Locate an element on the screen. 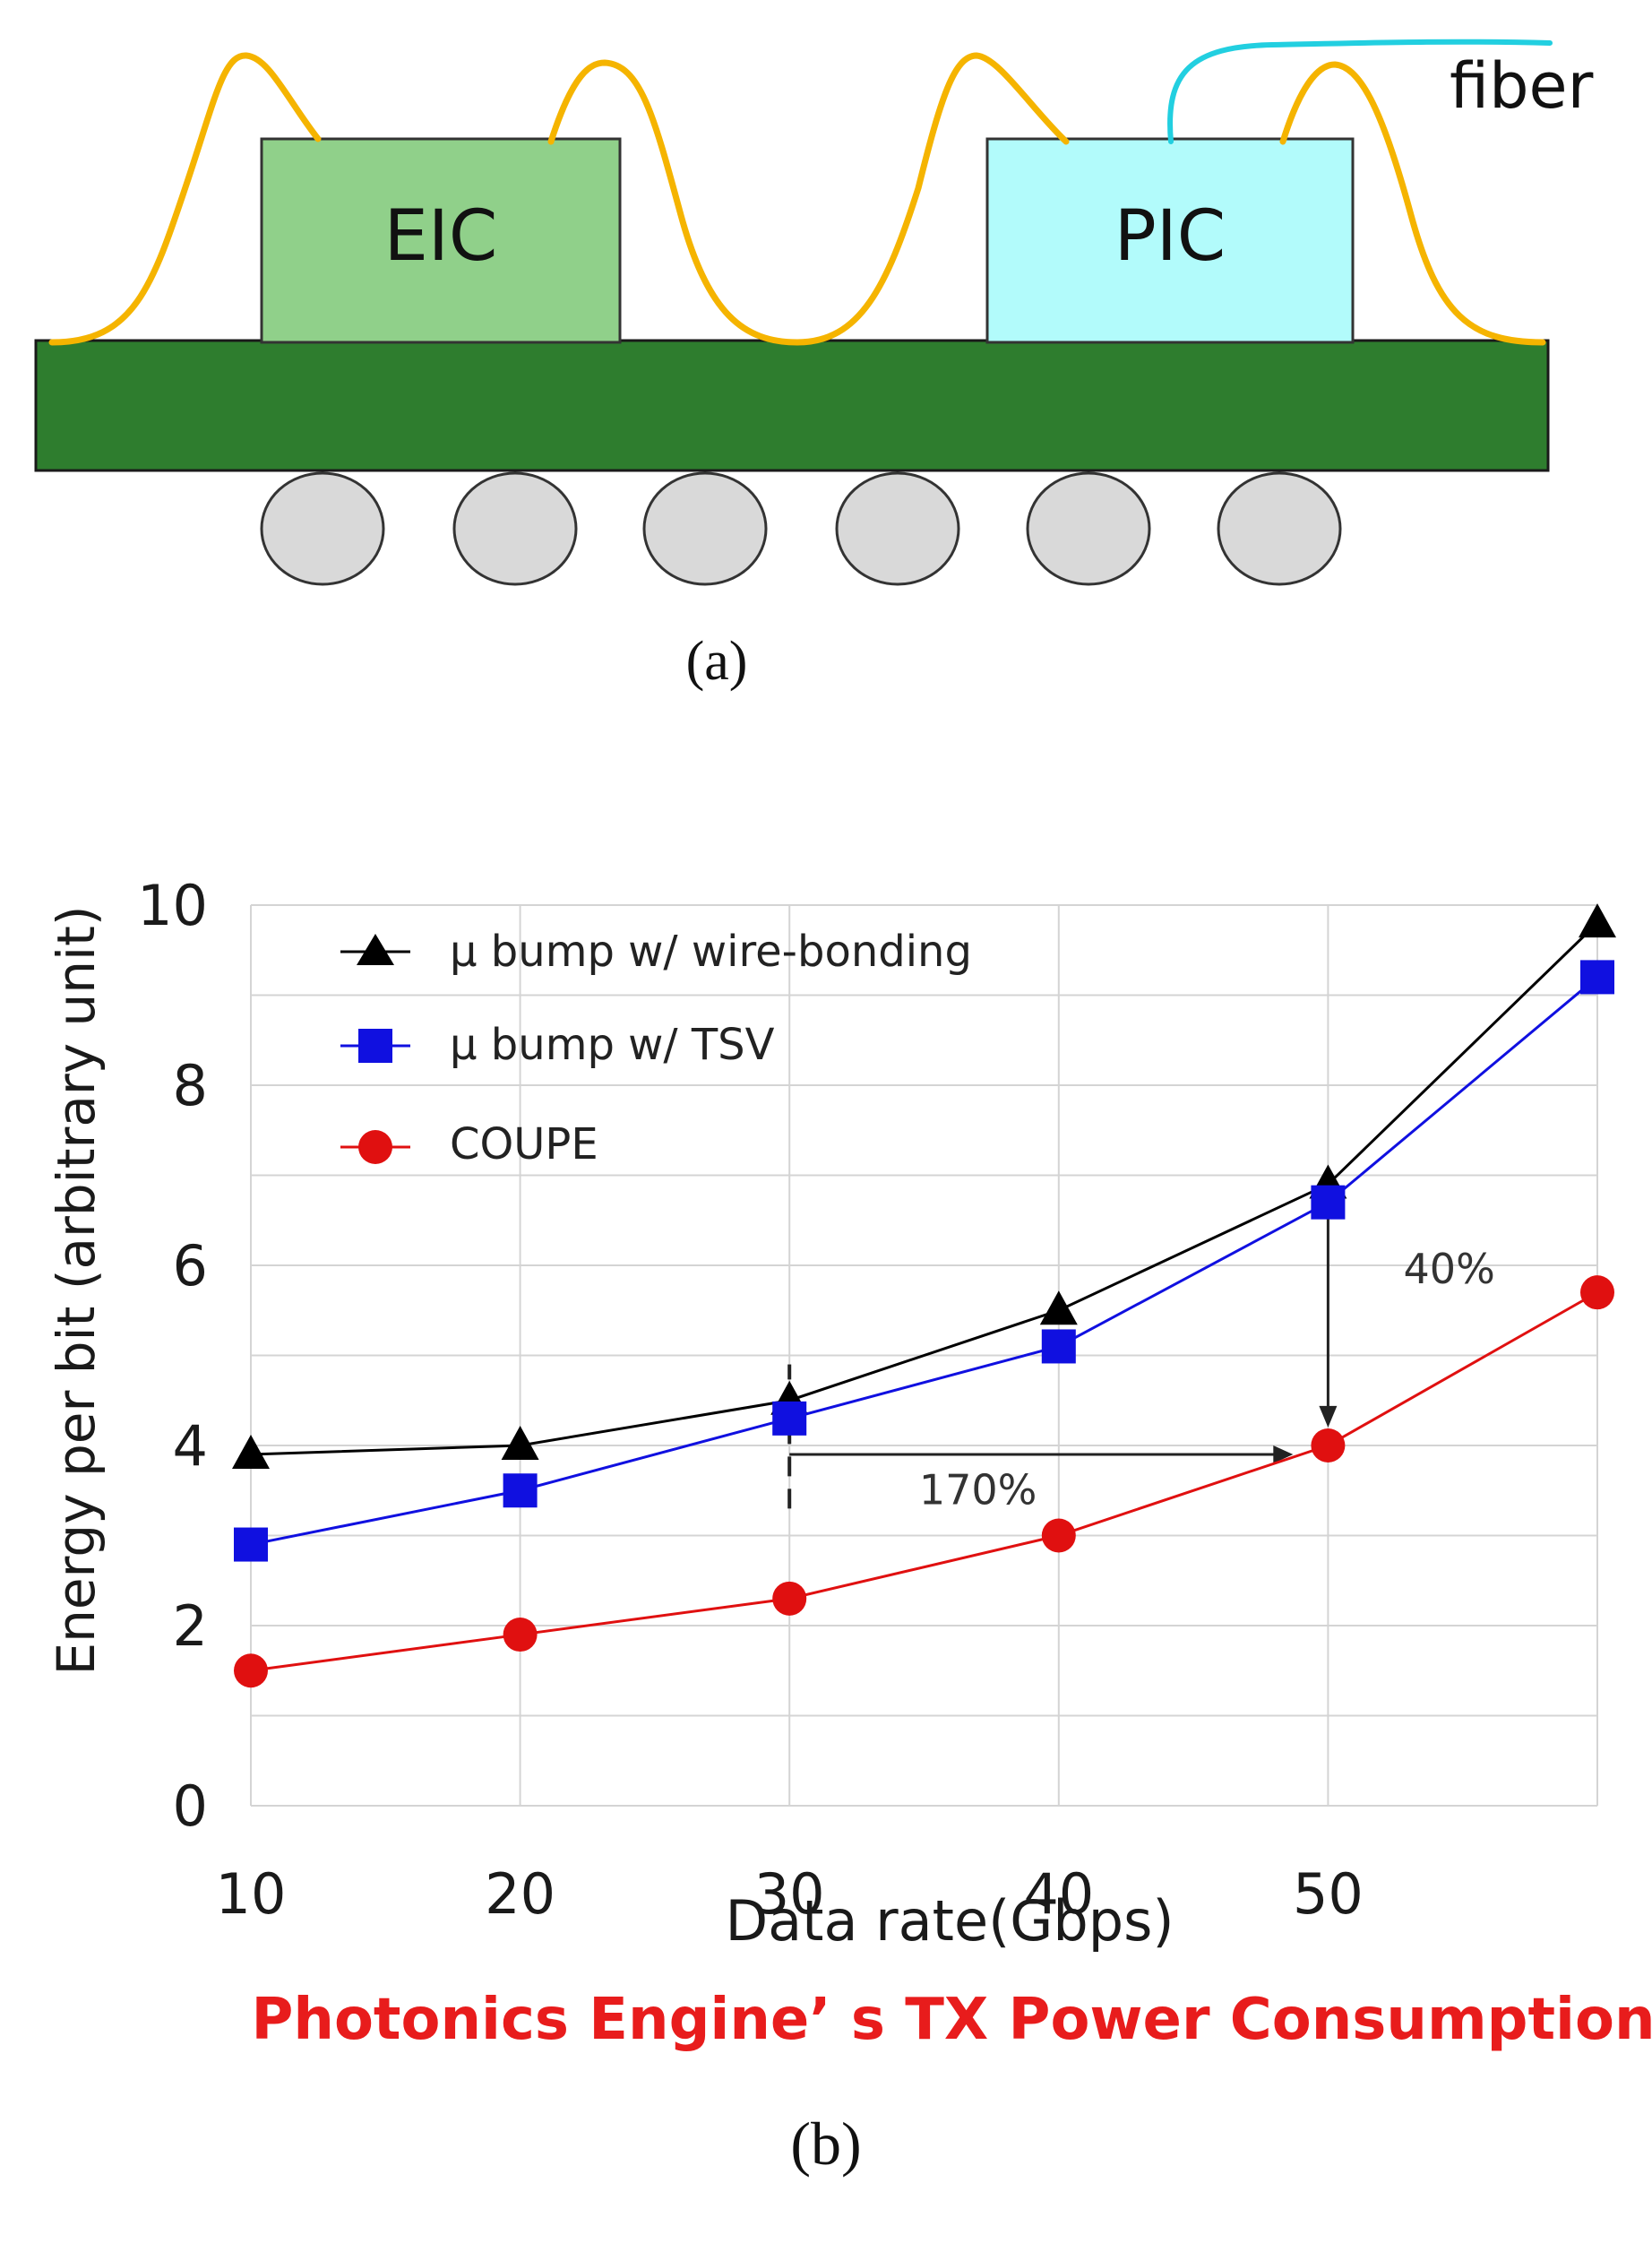 The height and width of the screenshot is (2252, 1652). legend-entry-coupe: COUPE is located at coordinates (469, 1144).